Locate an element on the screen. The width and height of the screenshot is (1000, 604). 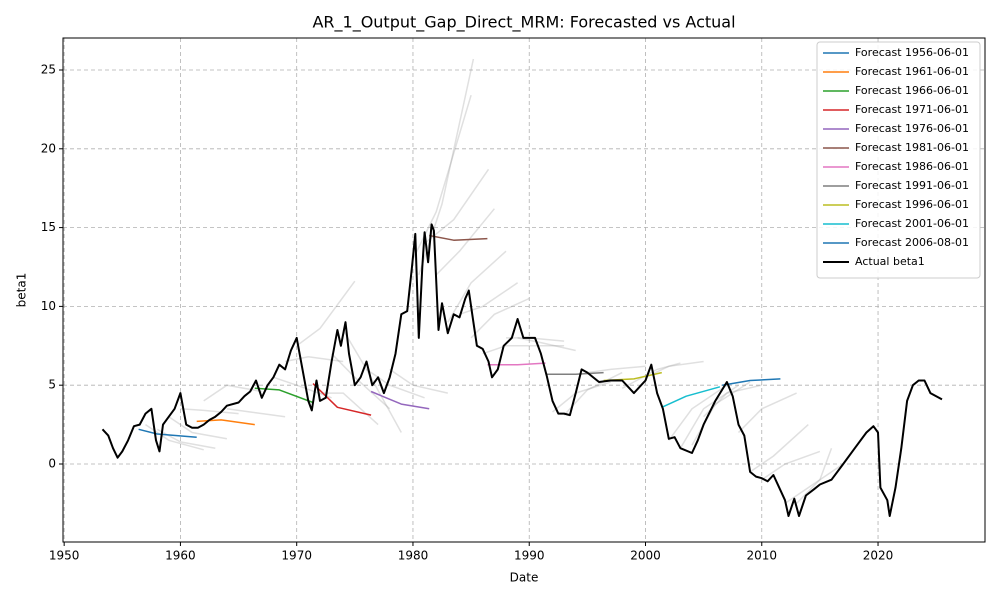
legend-label: Forecast 1996-06-01 is located at coordinates (912, 204).